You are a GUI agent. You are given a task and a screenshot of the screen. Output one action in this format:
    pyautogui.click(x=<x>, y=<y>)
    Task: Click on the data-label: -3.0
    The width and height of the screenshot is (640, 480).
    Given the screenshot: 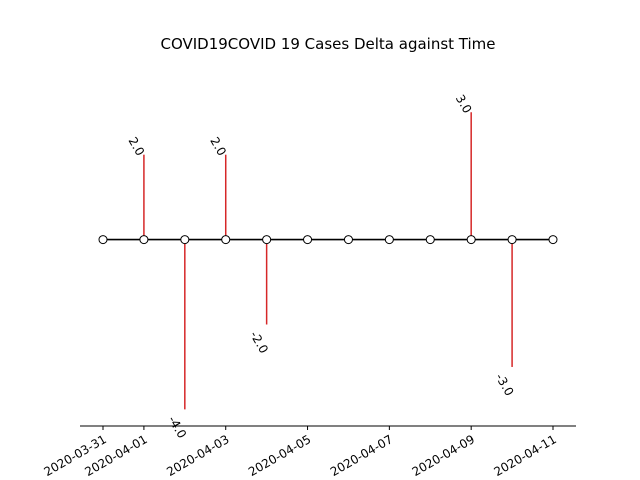 What is the action you would take?
    pyautogui.click(x=505, y=384)
    